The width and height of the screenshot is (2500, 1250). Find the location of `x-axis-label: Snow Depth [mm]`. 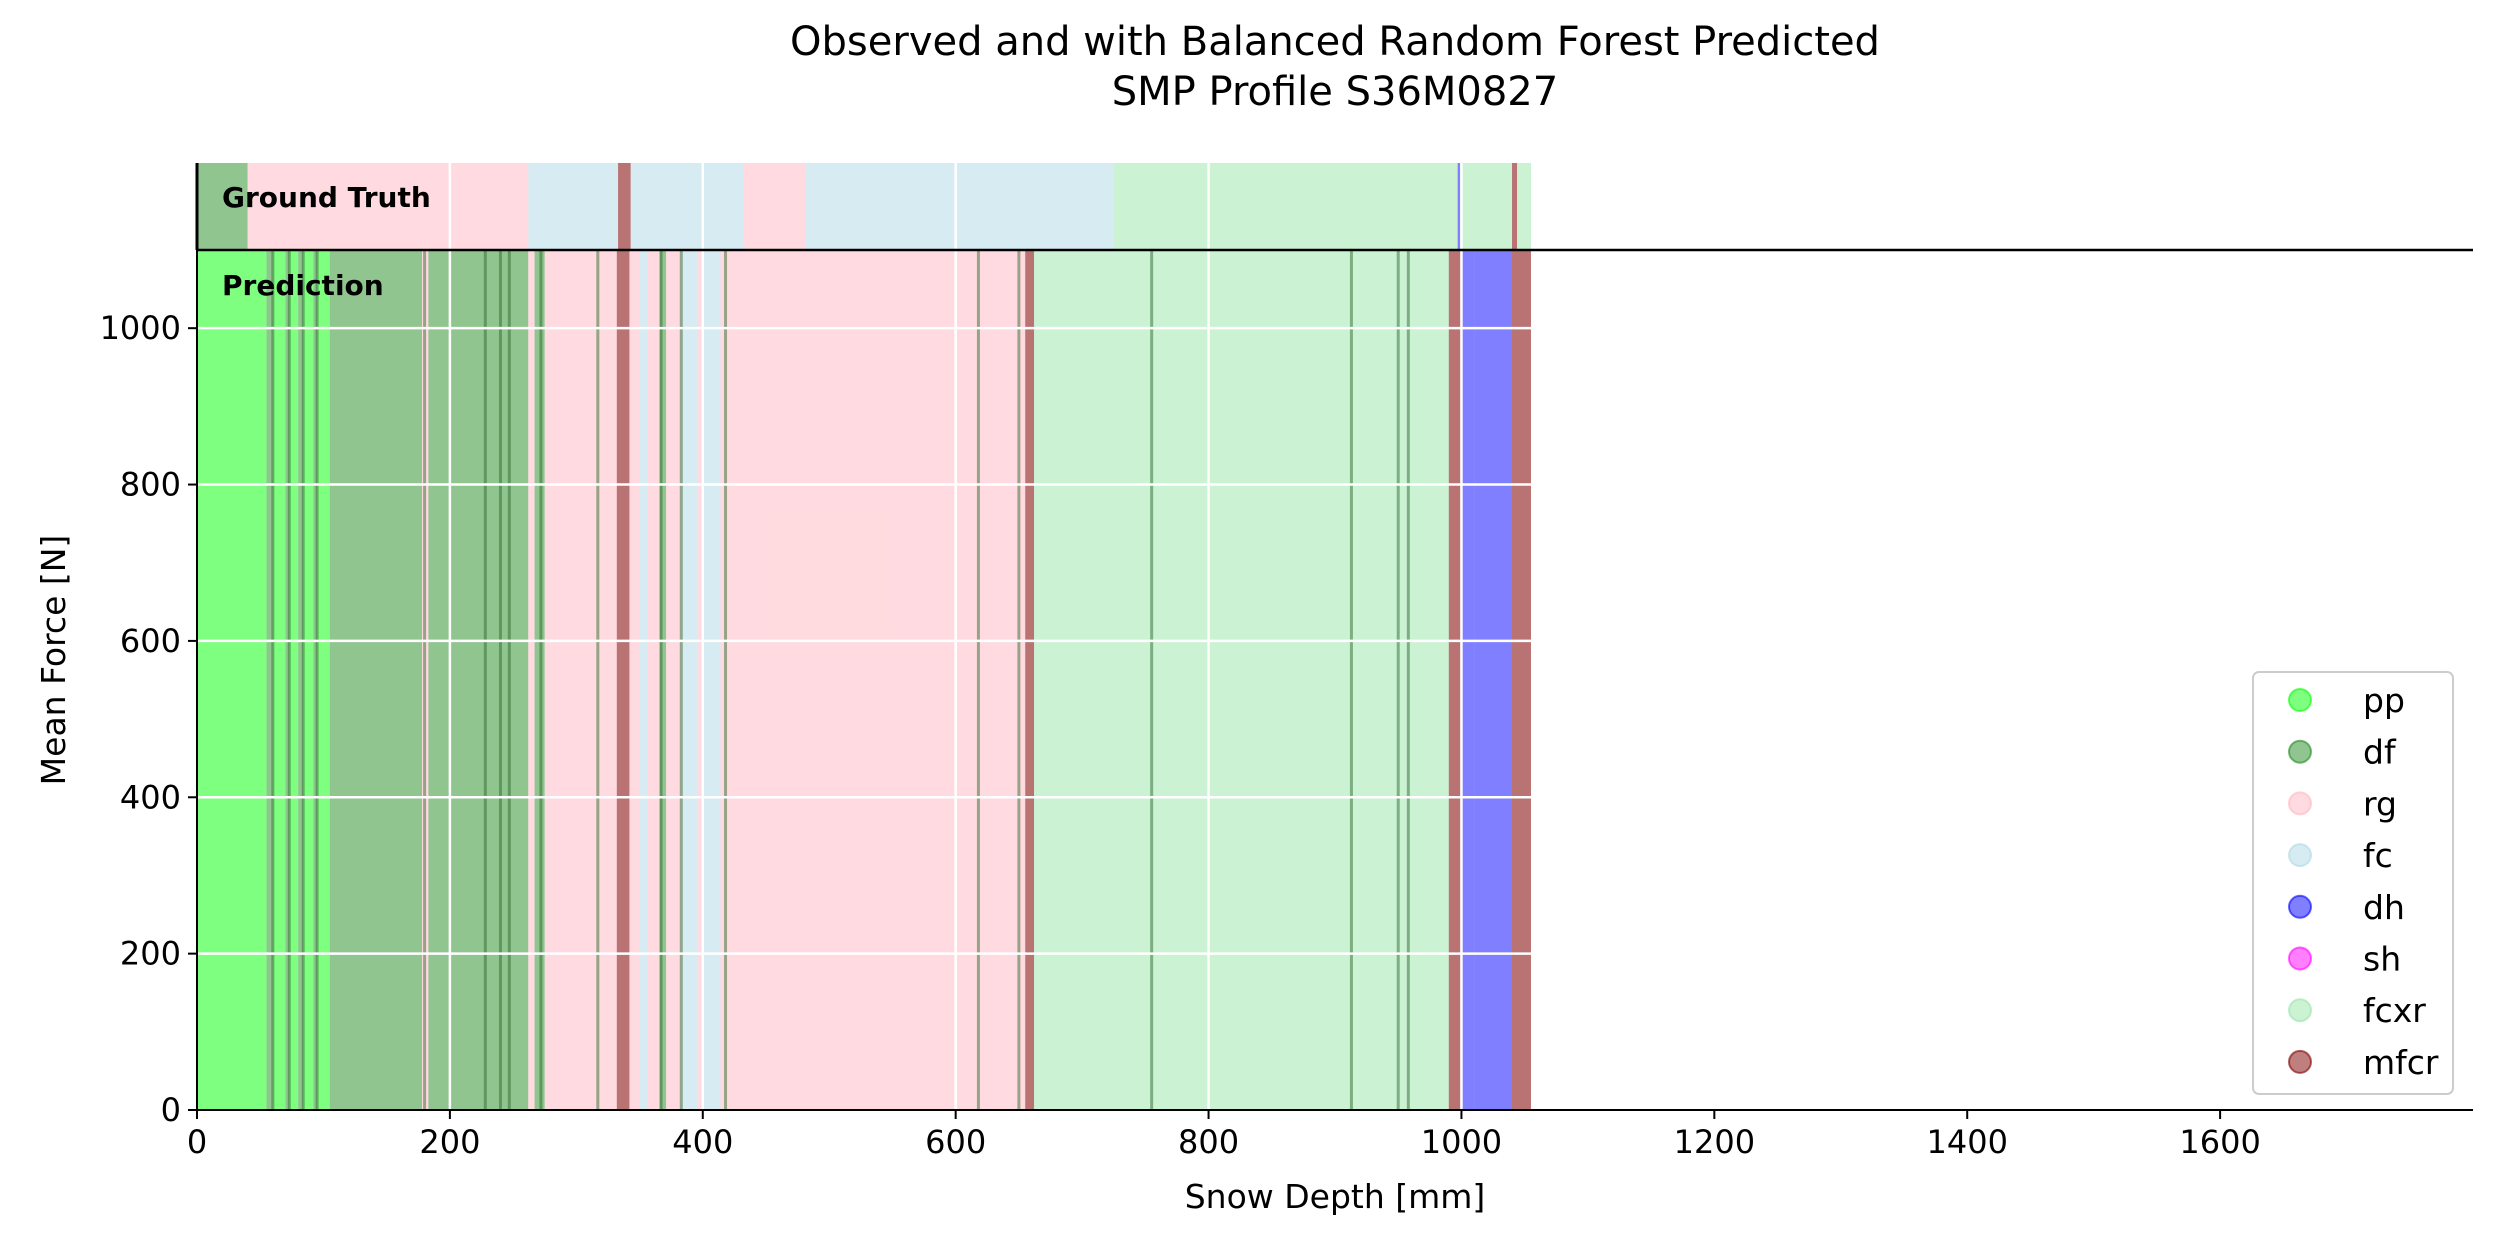

x-axis-label: Snow Depth [mm] is located at coordinates (1335, 1196).